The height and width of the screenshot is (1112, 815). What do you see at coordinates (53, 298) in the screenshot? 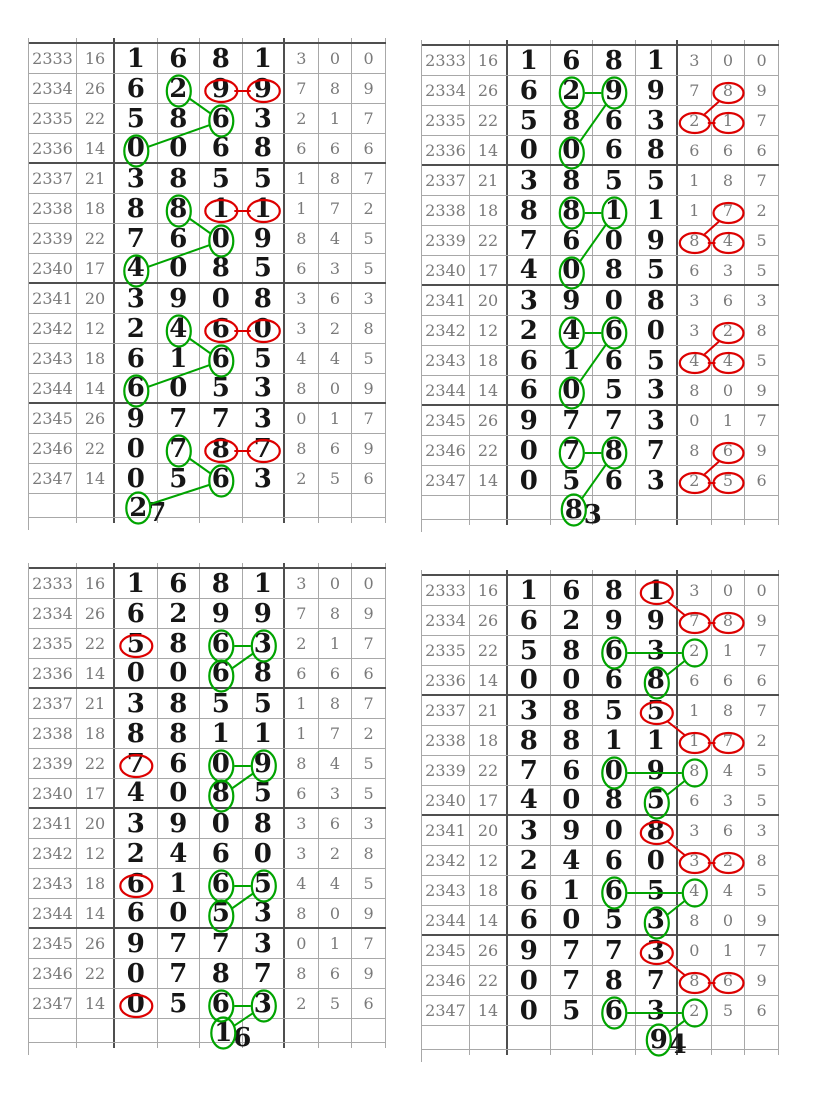
I see `period-cell: 2341` at bounding box center [53, 298].